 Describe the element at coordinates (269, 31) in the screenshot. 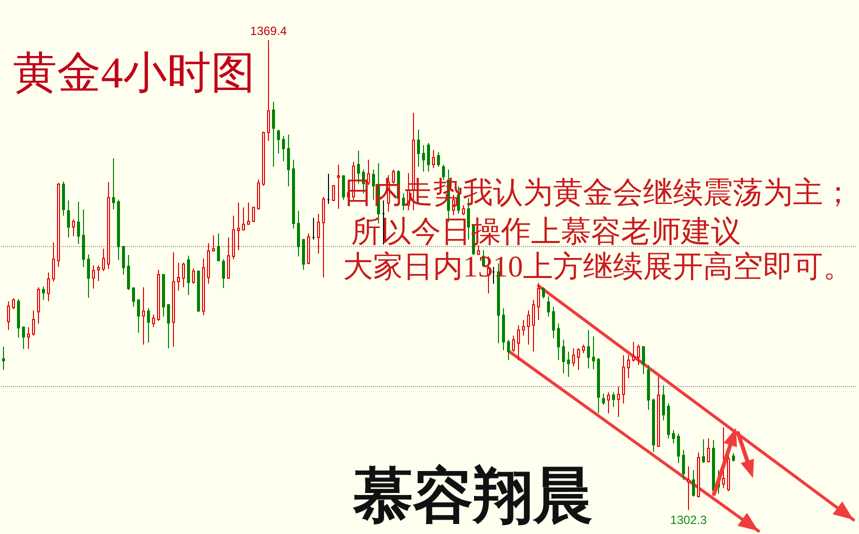

I see `annotation: 1369.4` at that location.